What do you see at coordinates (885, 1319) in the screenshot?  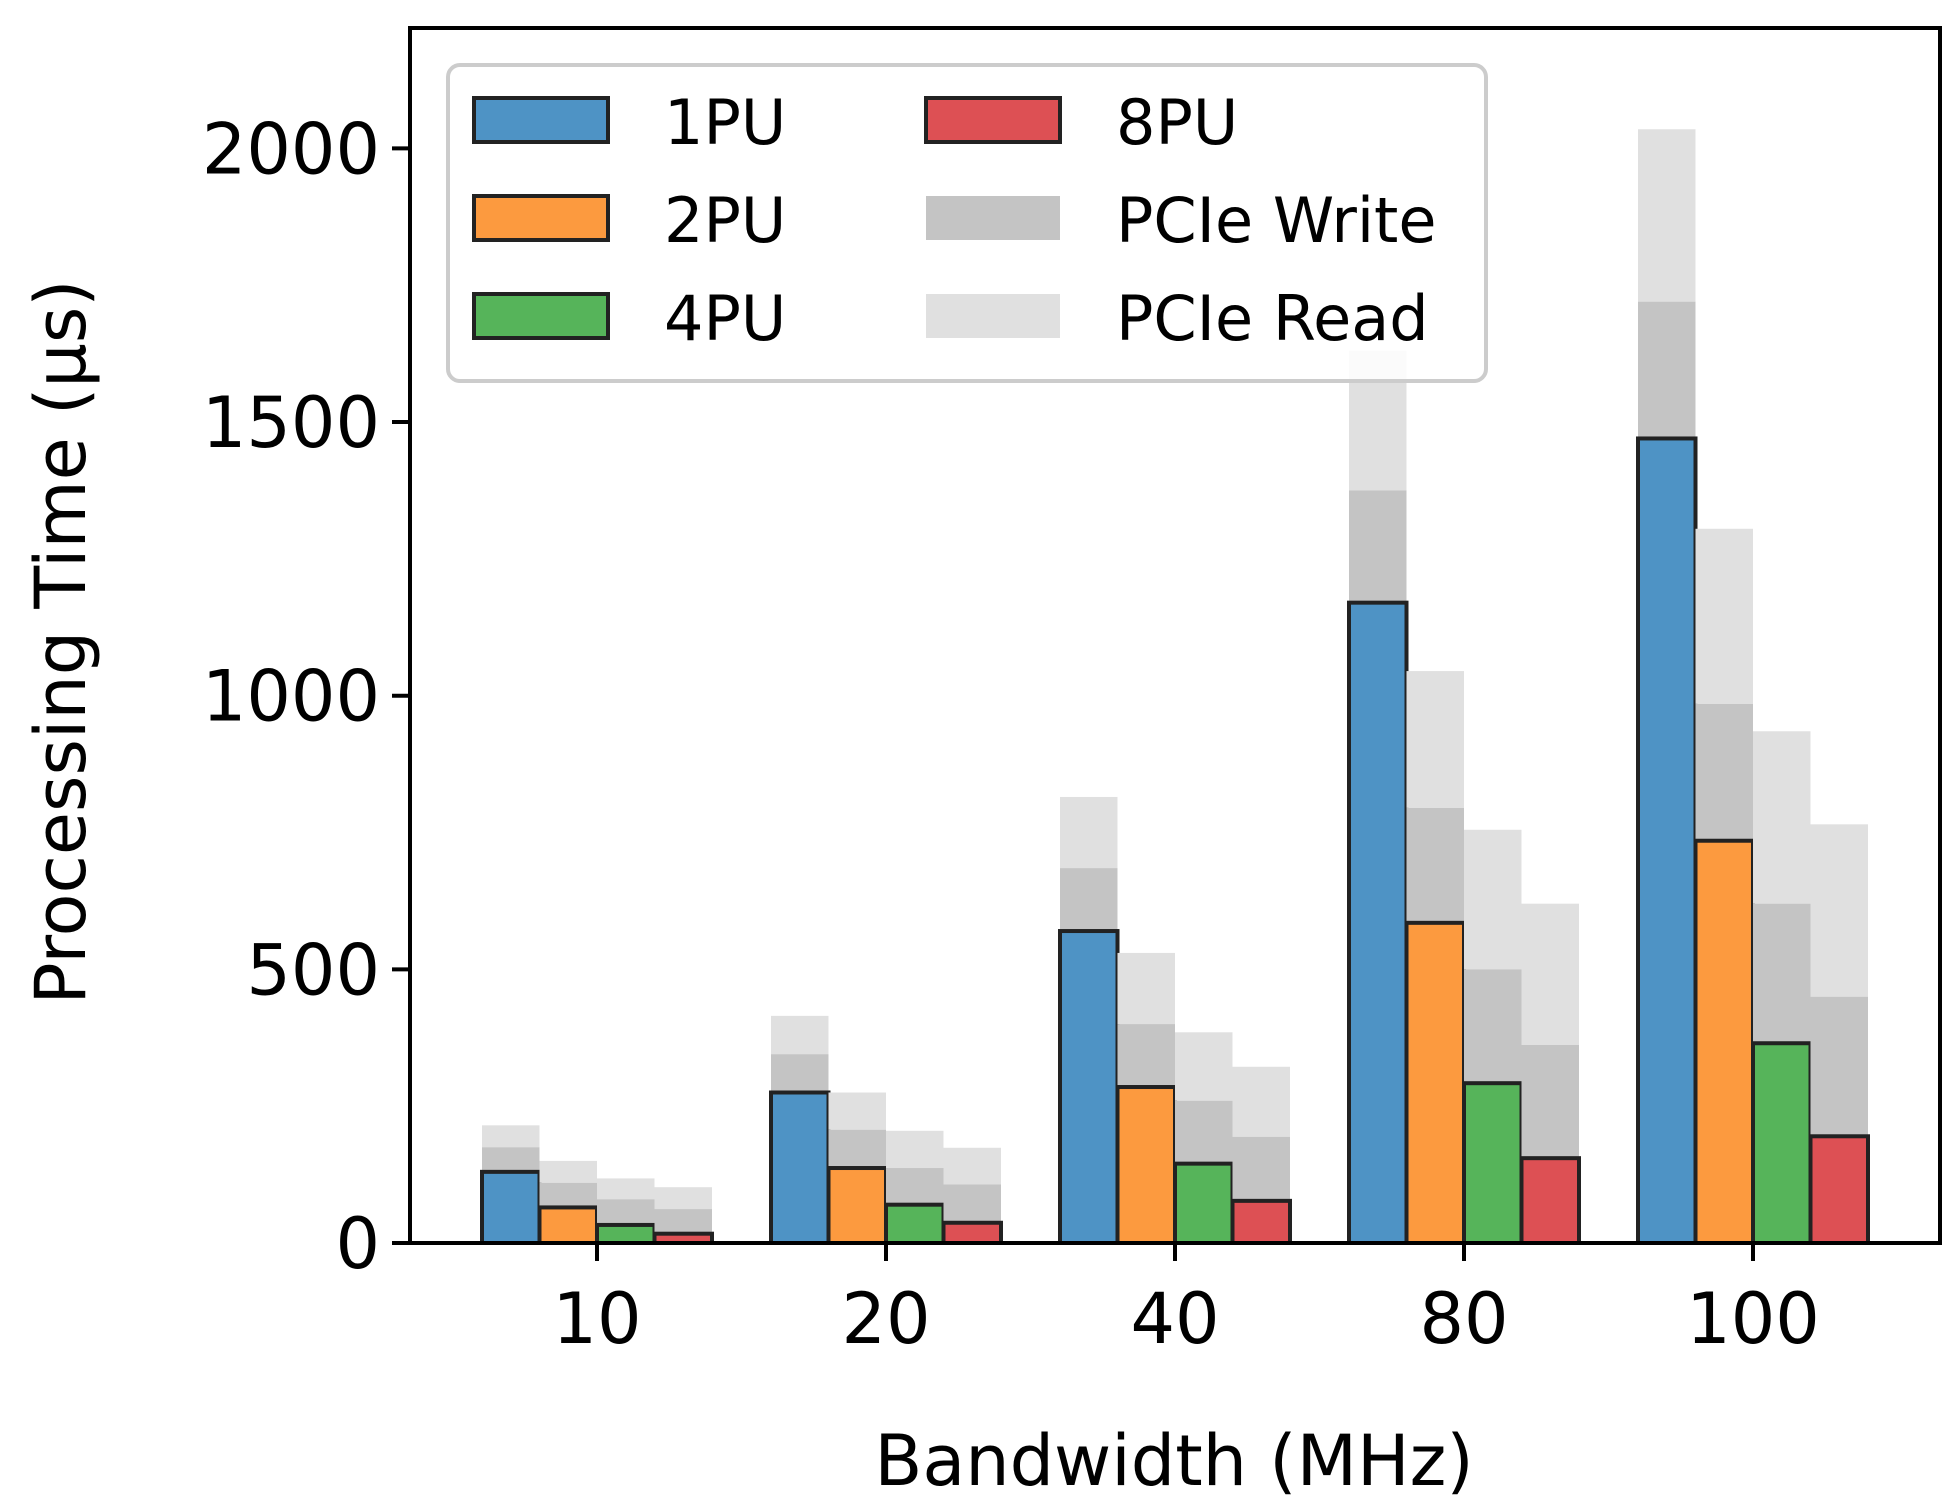 I see `x-tick-label: 20` at bounding box center [885, 1319].